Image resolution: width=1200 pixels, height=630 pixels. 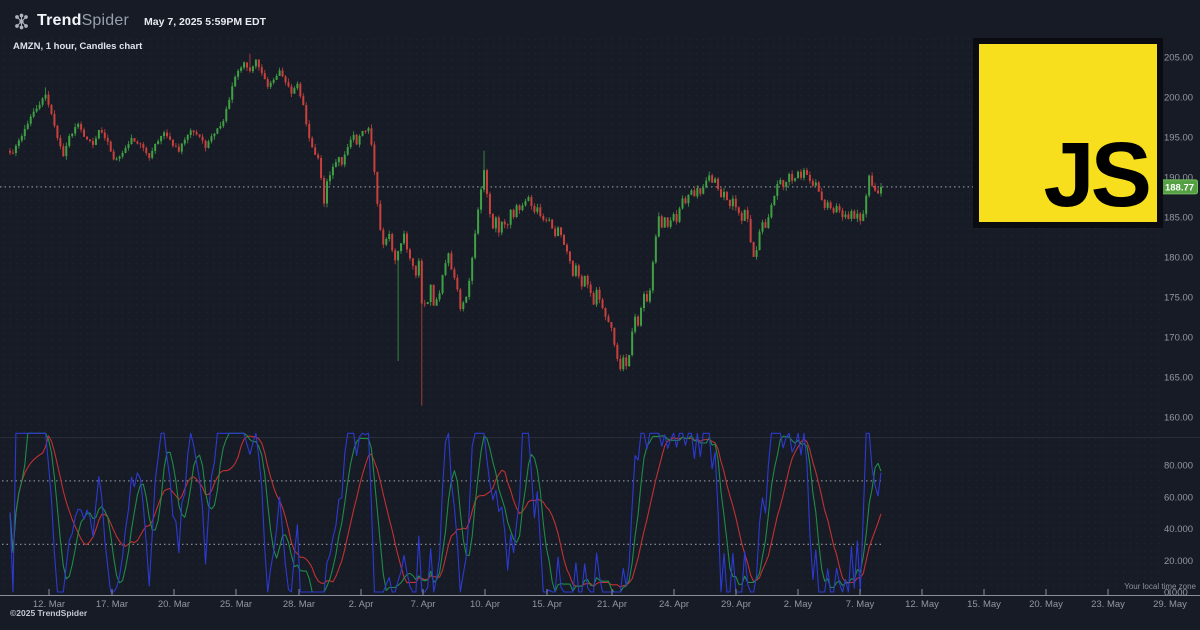 What do you see at coordinates (547, 604) in the screenshot?
I see `date-label: 15. Apr` at bounding box center [547, 604].